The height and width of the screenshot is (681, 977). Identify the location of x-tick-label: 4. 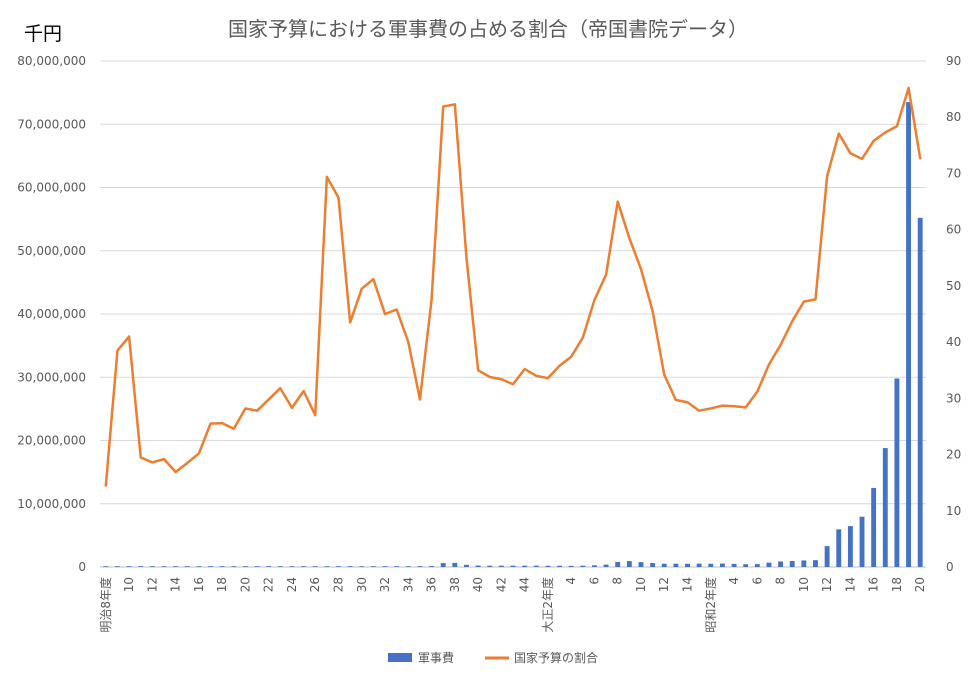
(571, 581).